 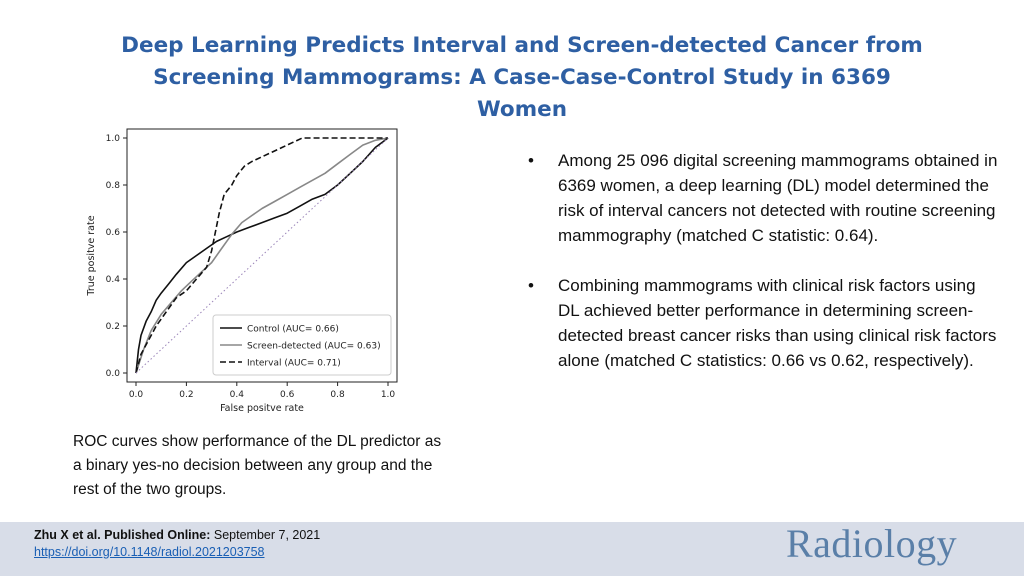 I want to click on legend-box, so click(x=302, y=345).